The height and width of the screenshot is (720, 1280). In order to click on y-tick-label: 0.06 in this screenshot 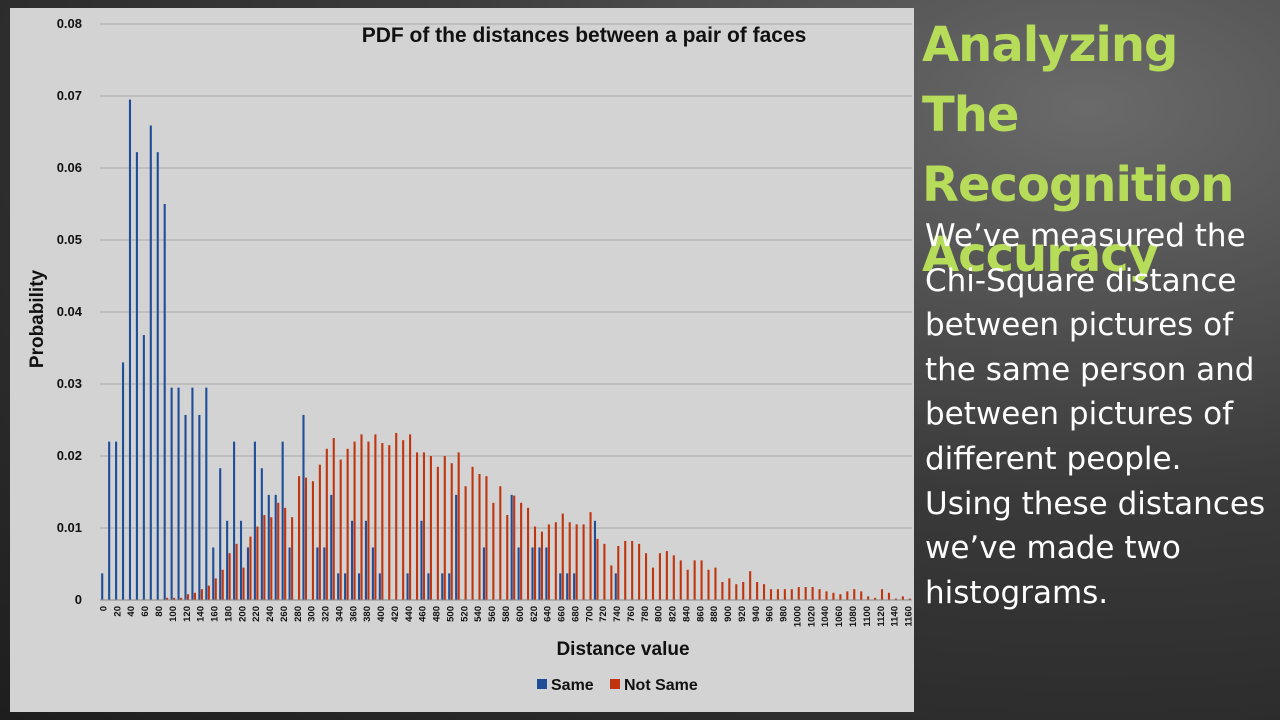, I will do `click(69, 167)`.